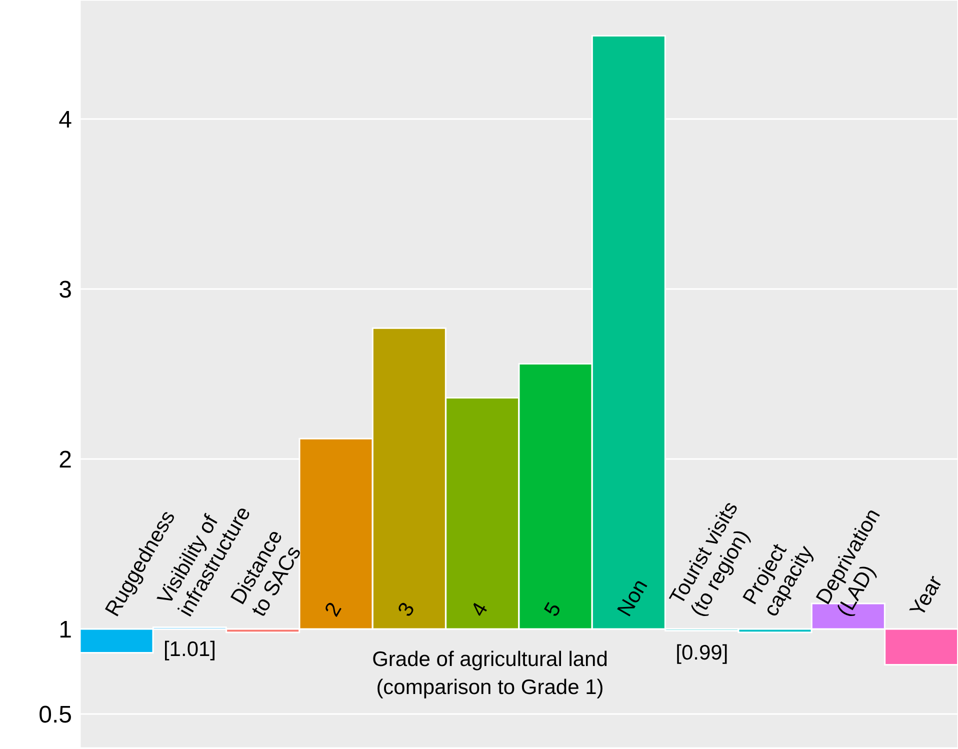  I want to click on y-tick-label: 4, so click(65, 120).